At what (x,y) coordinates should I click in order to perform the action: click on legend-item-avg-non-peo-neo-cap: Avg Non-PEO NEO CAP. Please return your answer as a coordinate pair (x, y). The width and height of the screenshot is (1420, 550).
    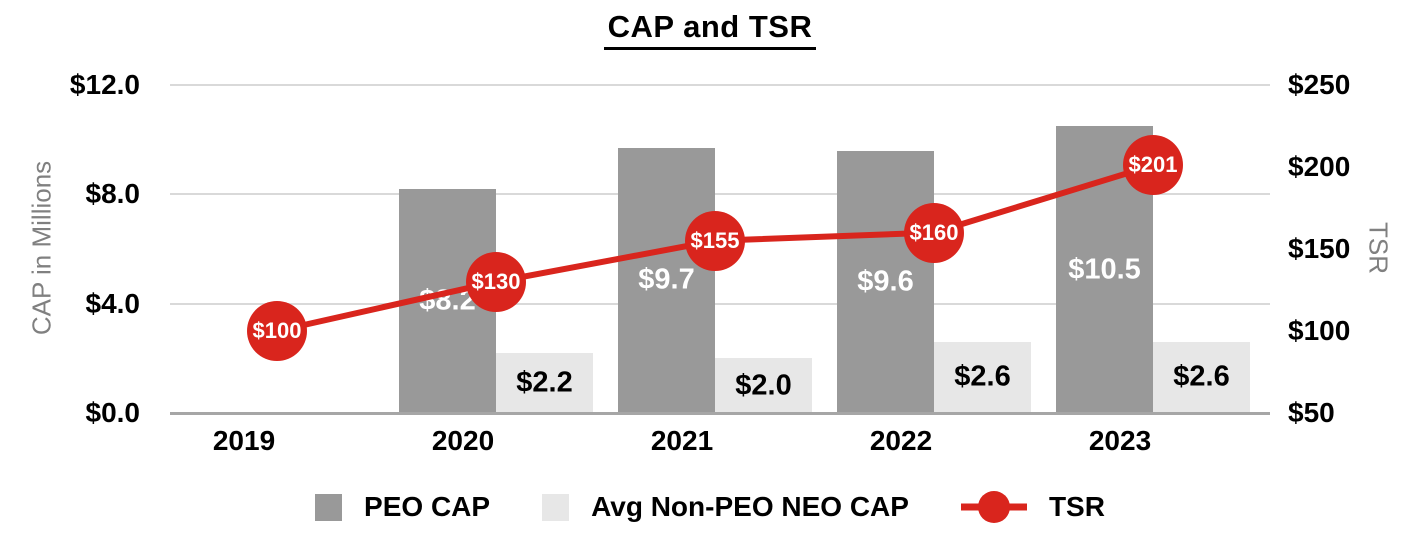
    Looking at the image, I should click on (725, 507).